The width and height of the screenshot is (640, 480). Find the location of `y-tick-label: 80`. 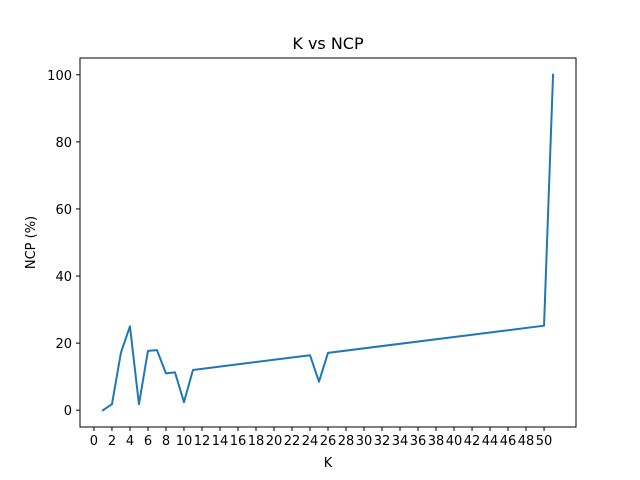

y-tick-label: 80 is located at coordinates (63, 143).